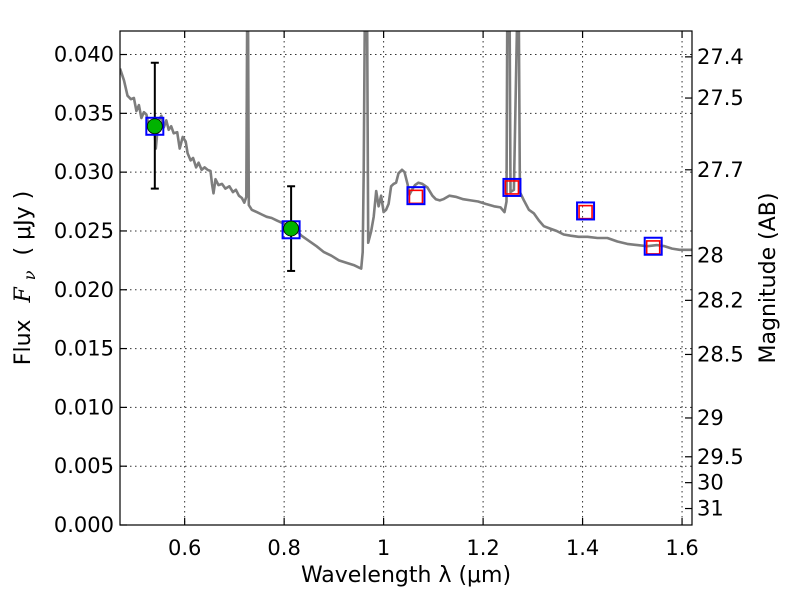 The image size is (800, 600). What do you see at coordinates (720, 300) in the screenshot?
I see `right-tick-label: 28.2` at bounding box center [720, 300].